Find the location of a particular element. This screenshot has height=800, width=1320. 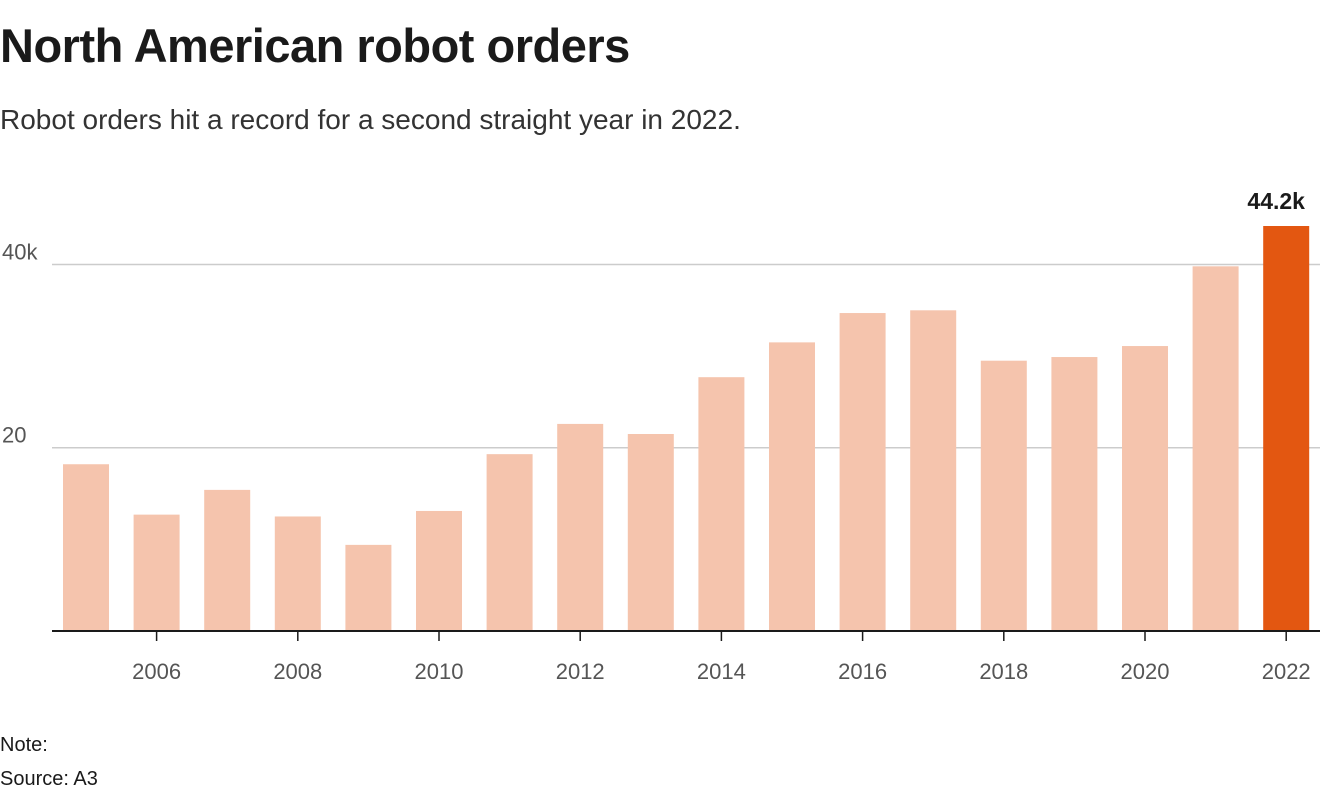

chart-title: North American robot orders is located at coordinates (315, 45).